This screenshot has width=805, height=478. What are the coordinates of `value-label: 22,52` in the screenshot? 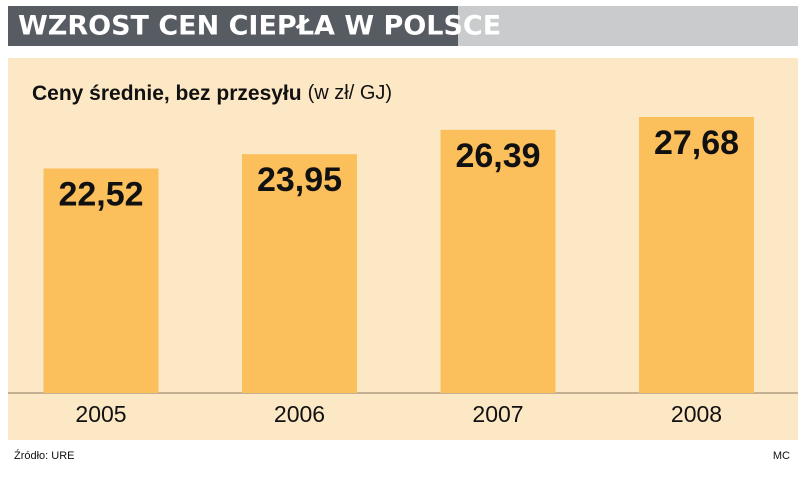 It's located at (100, 194).